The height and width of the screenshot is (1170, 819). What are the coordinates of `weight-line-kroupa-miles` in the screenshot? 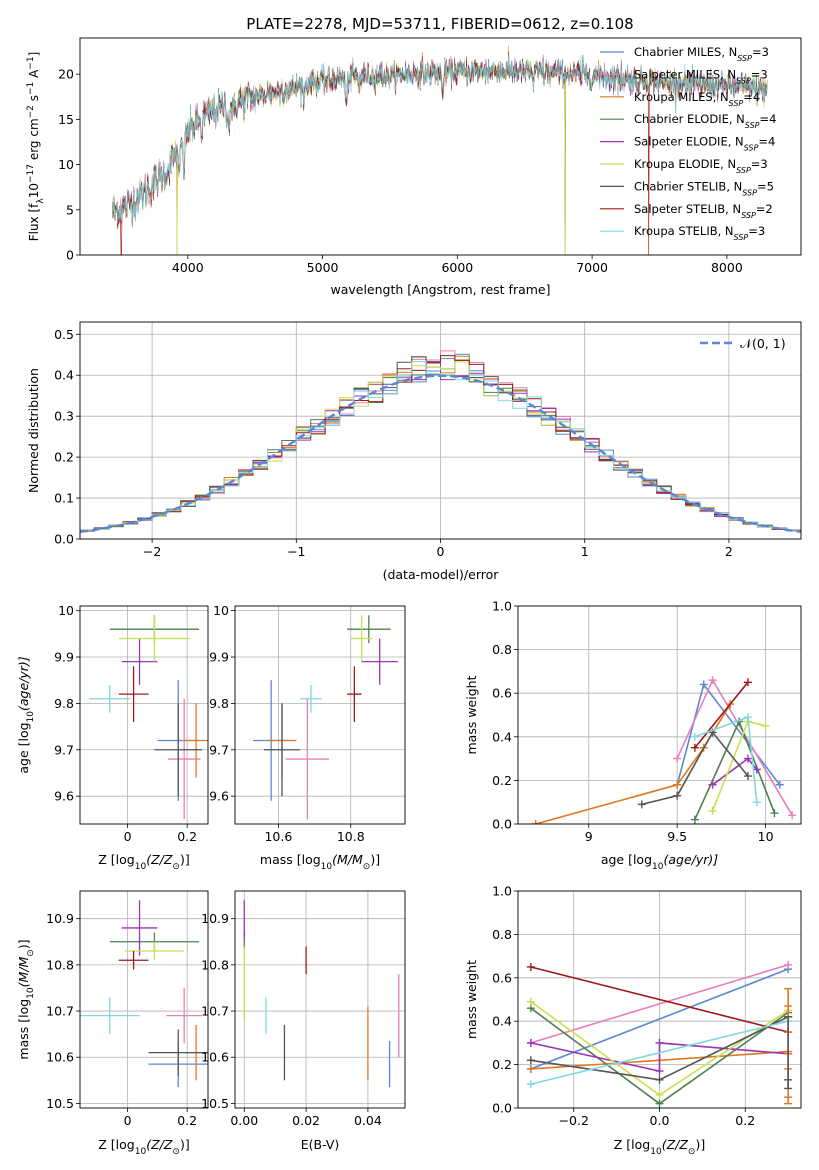 It's located at (633, 763).